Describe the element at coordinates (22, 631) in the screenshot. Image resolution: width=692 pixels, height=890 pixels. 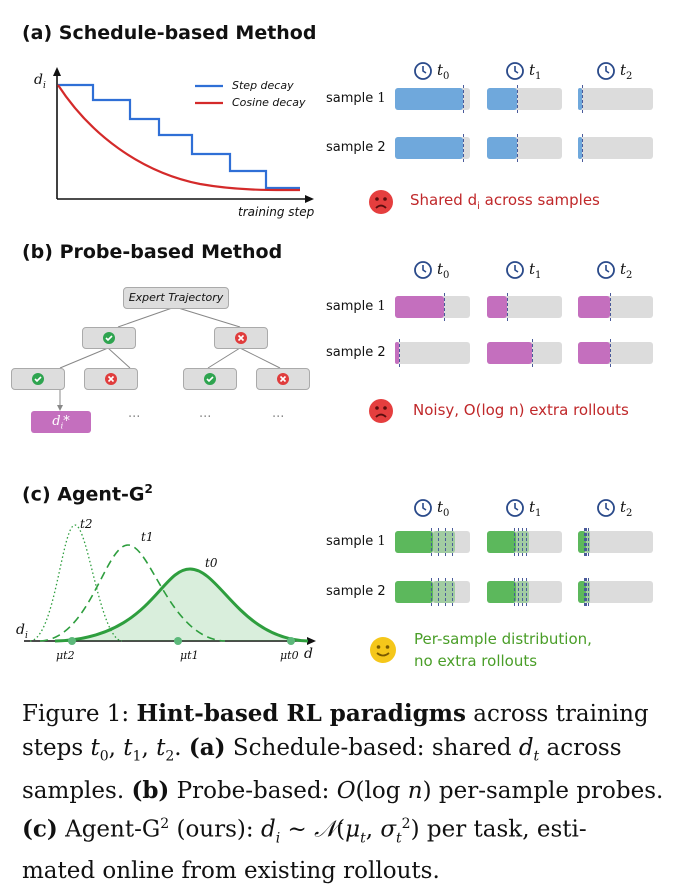
I see `axis-label-di: di` at that location.